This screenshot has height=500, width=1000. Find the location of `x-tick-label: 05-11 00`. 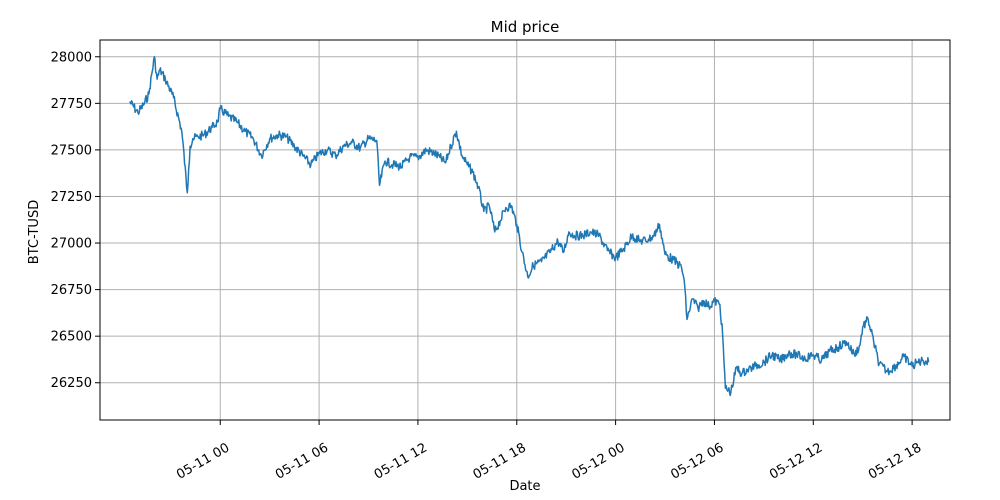

x-tick-label: 05-11 00 is located at coordinates (203, 461).